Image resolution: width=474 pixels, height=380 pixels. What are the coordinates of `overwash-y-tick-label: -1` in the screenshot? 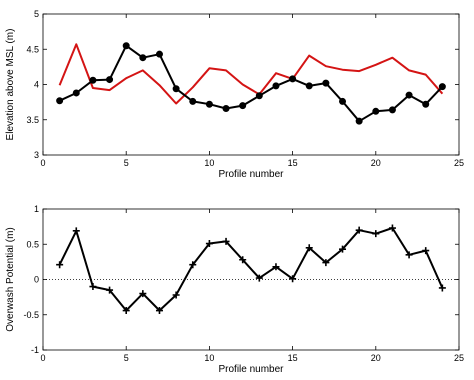 It's located at (35, 350).